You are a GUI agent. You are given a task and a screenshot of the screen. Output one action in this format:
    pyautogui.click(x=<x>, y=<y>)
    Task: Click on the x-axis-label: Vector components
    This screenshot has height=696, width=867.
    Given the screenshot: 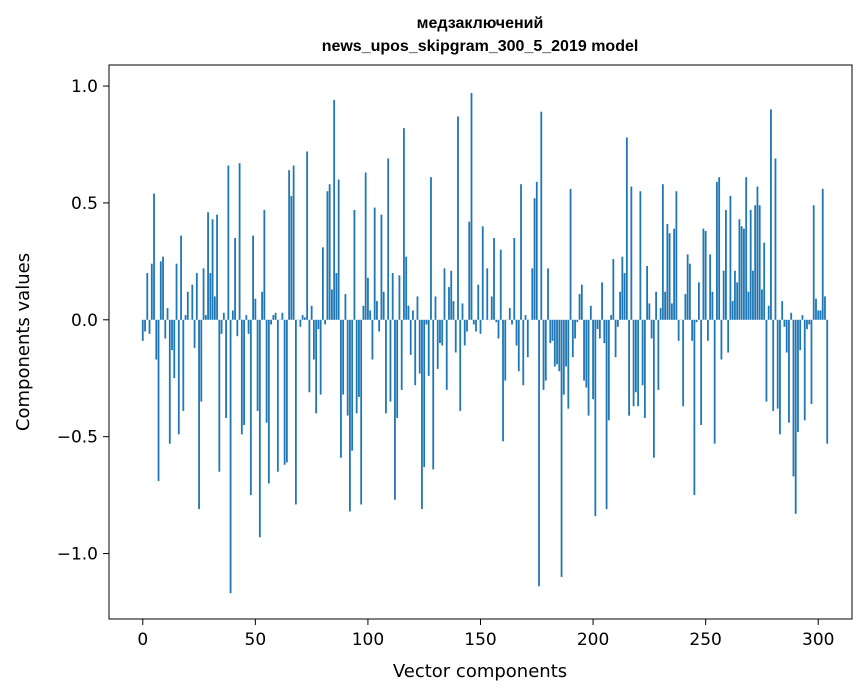 What is the action you would take?
    pyautogui.click(x=480, y=671)
    